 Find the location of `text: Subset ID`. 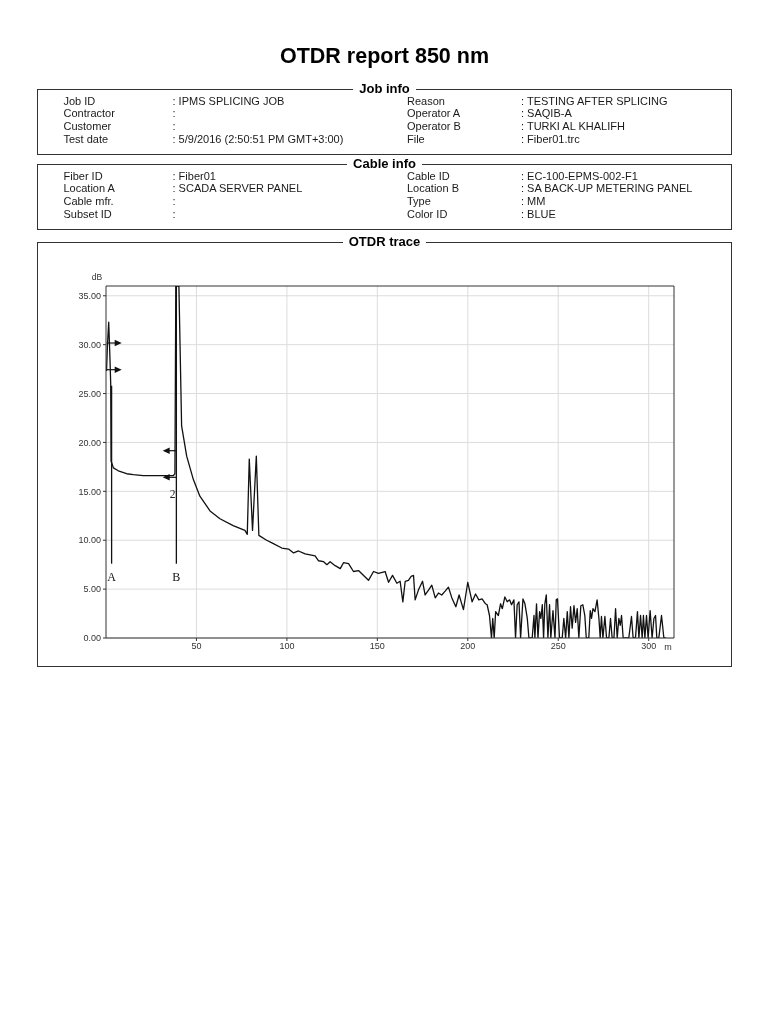

text: Subset ID is located at coordinates (87, 213).